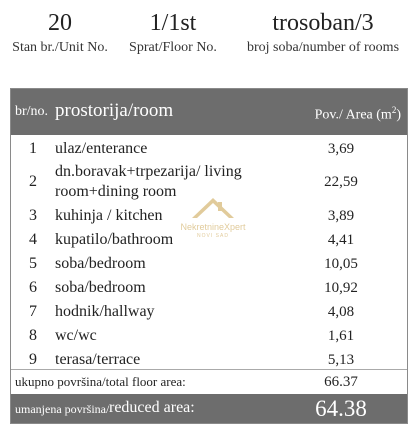 The height and width of the screenshot is (443, 420). What do you see at coordinates (60, 47) in the screenshot?
I see `unit-number-label: Stan br./Unit No.` at bounding box center [60, 47].